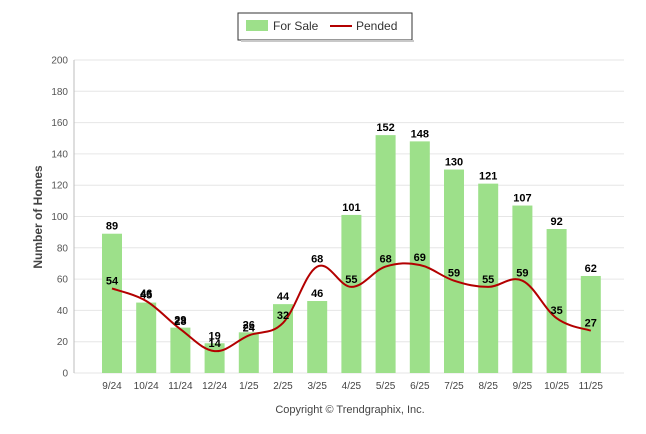 The image size is (646, 434). I want to click on x-tick-label: 11/25, so click(591, 386).